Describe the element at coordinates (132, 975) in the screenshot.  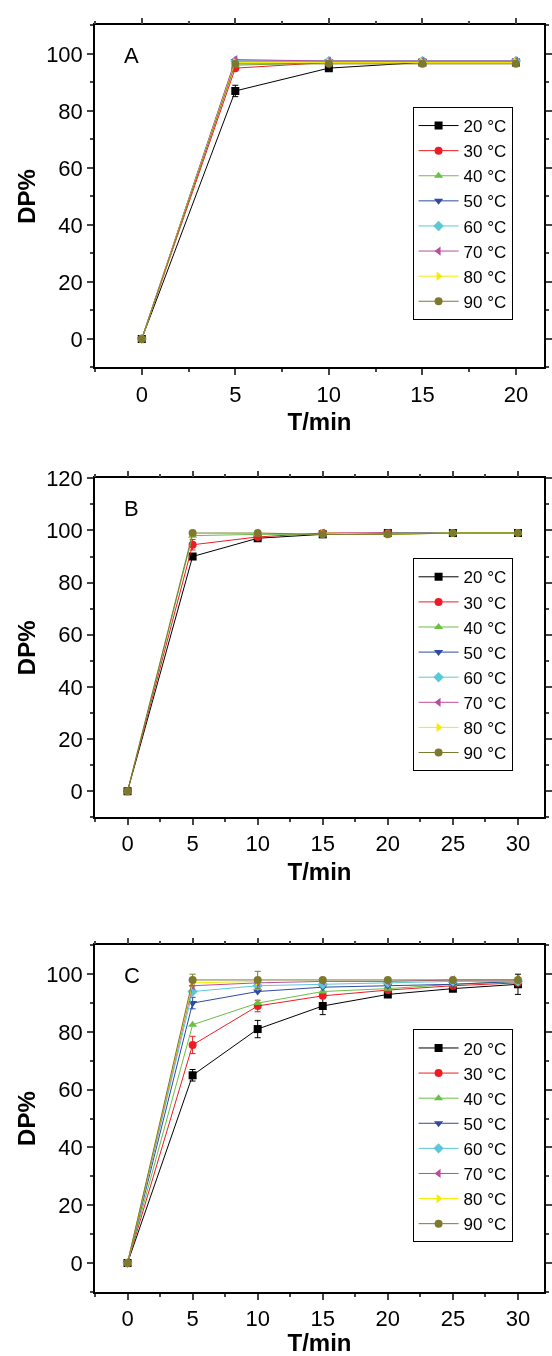
I see `annotation: C` at that location.